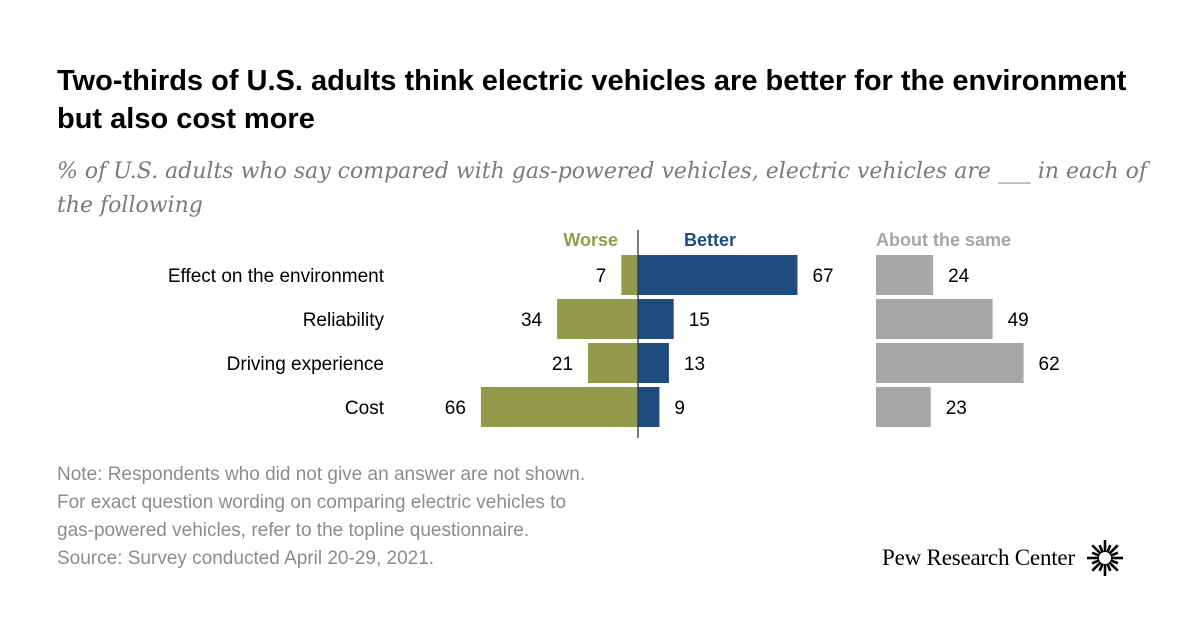 The height and width of the screenshot is (628, 1200). Describe the element at coordinates (1018, 320) in the screenshot. I see `value-label-about-the-same: 49` at that location.